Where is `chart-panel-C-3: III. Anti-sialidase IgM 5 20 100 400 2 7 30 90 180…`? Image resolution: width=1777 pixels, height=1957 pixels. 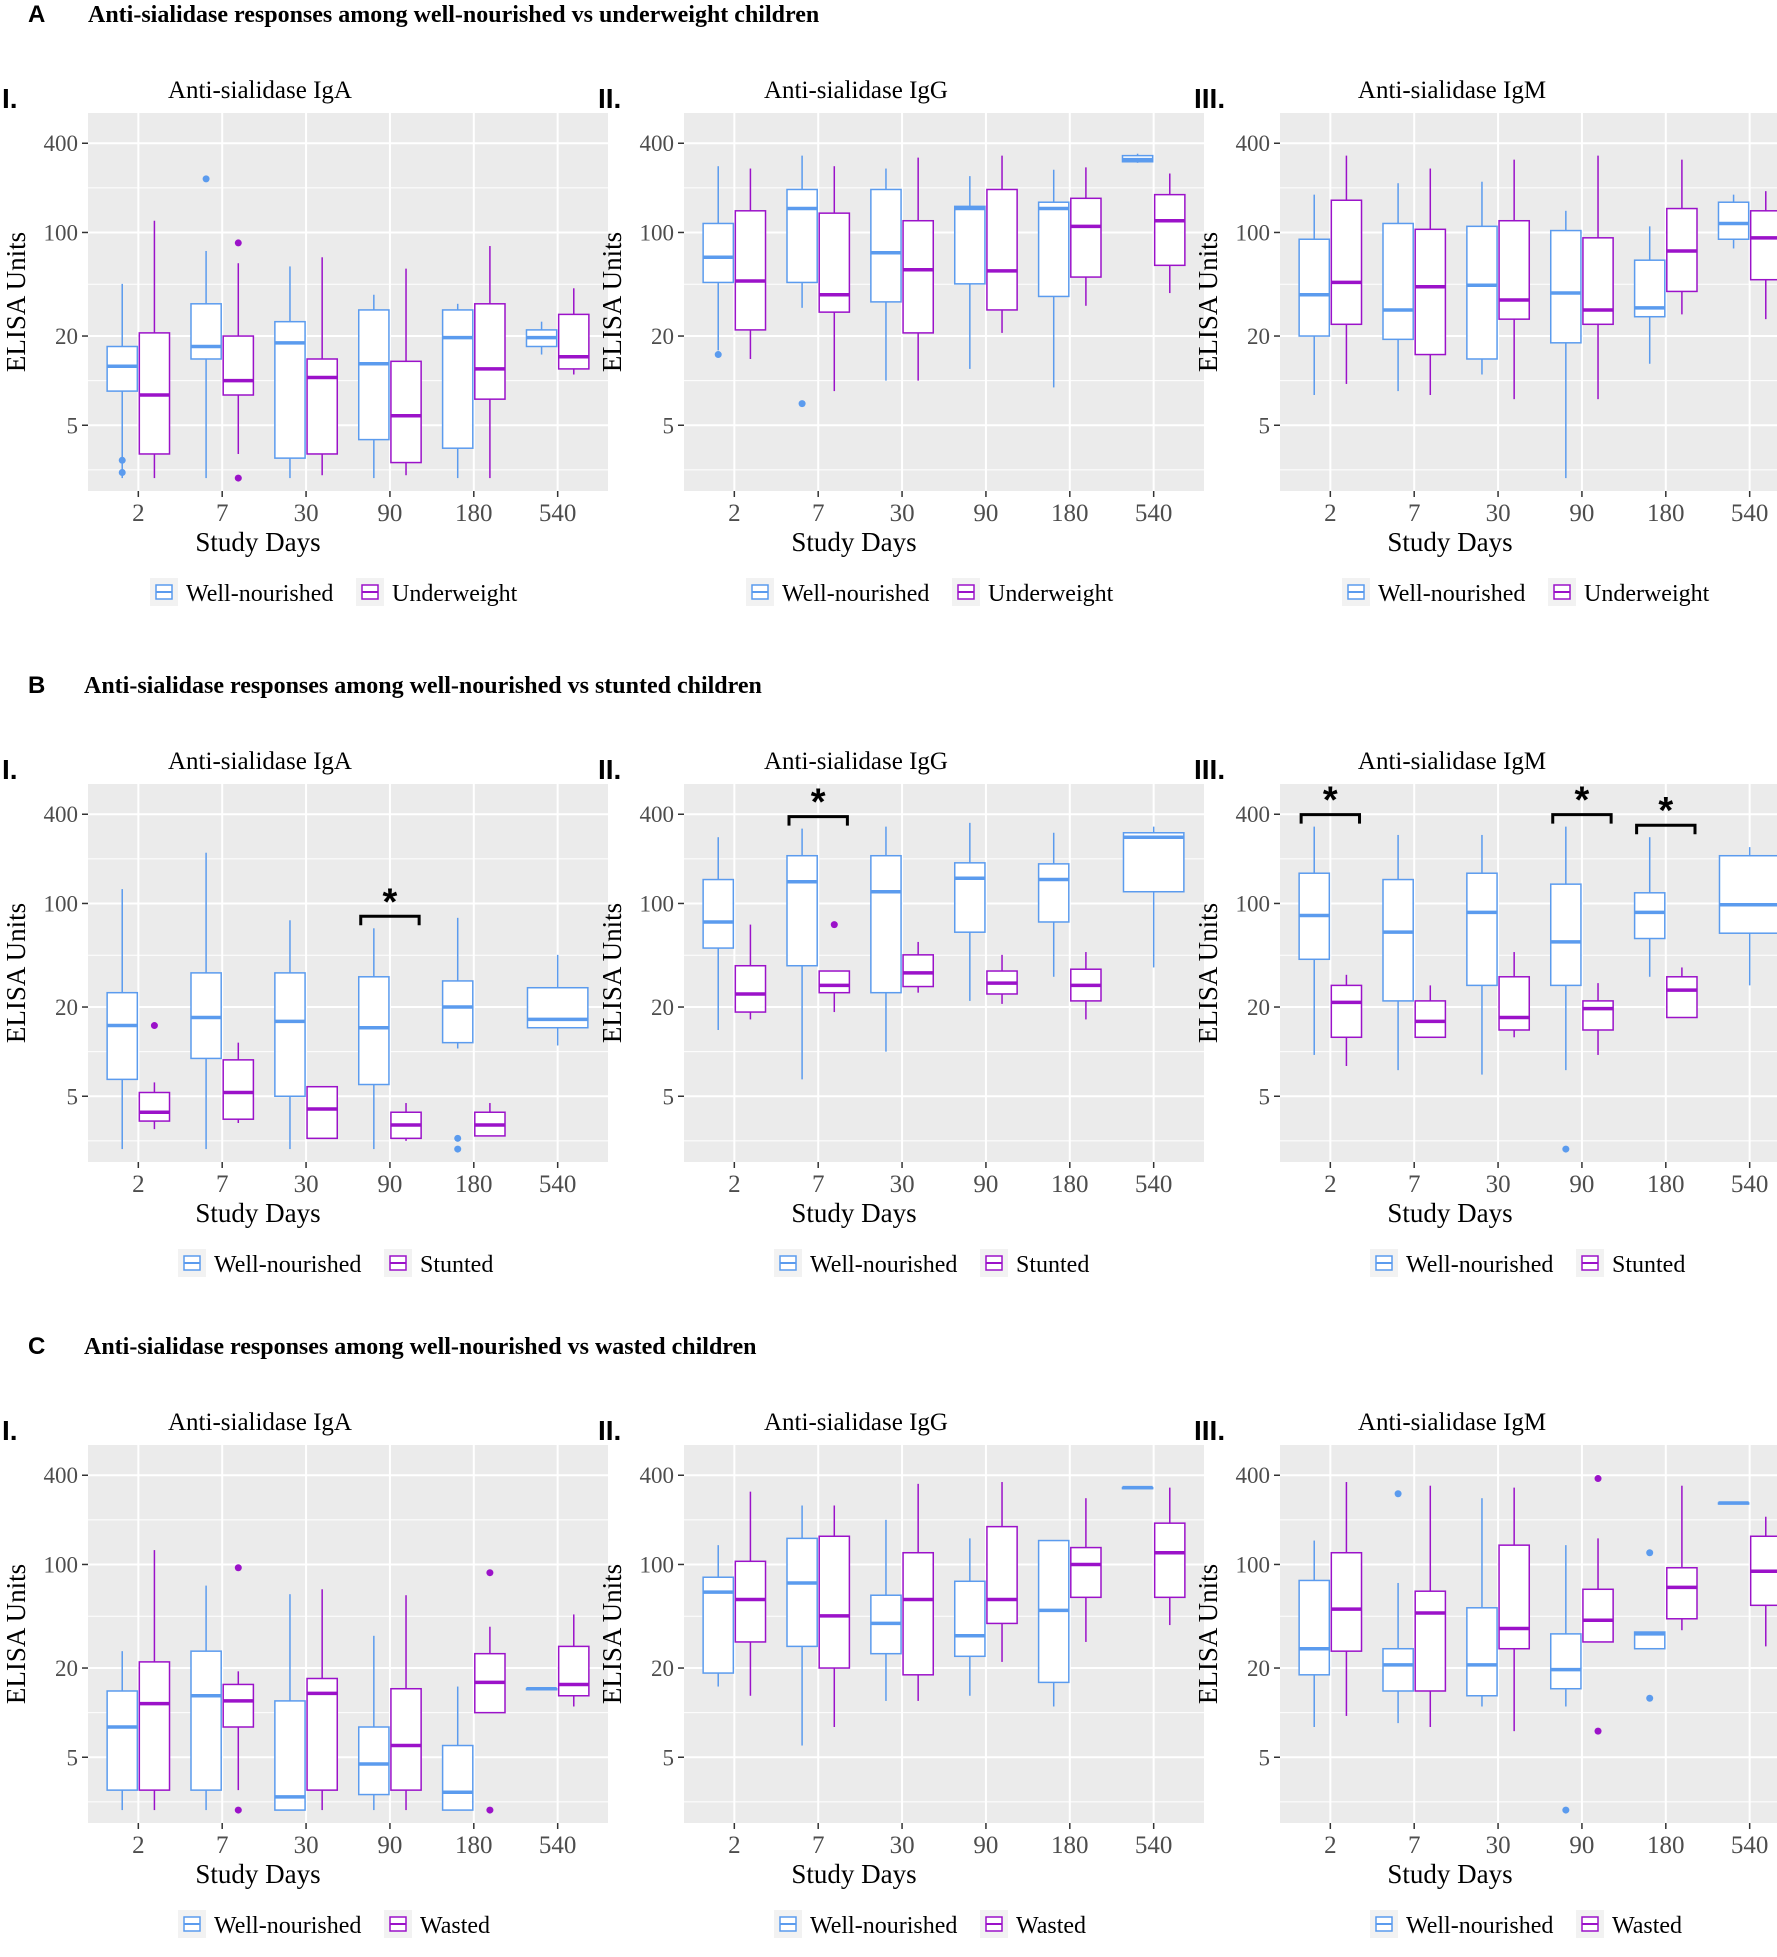
chart-panel-C-3: III. Anti-sialidase IgM 5 20 100 400 2 7 30 90 180… is located at coordinates (1485, 1674).